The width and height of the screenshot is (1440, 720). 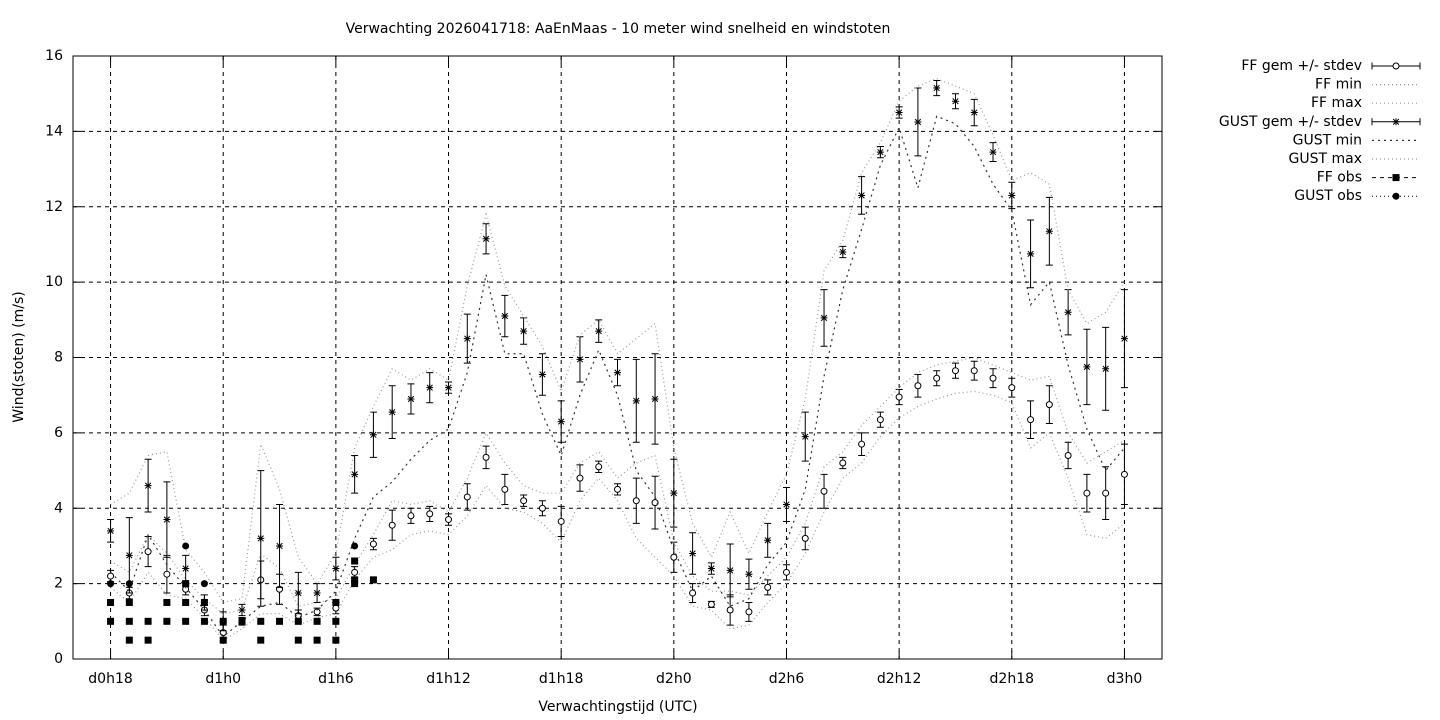 I want to click on legend-label: FF max, so click(x=1336, y=103).